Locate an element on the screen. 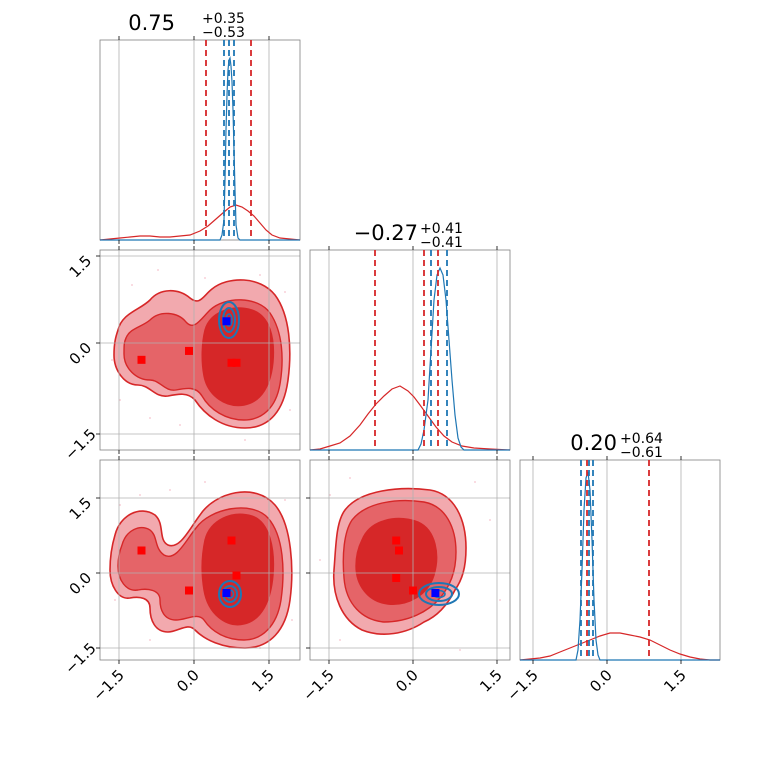 This screenshot has width=760, height=760. title-lower-error: −0.61 is located at coordinates (641, 453).